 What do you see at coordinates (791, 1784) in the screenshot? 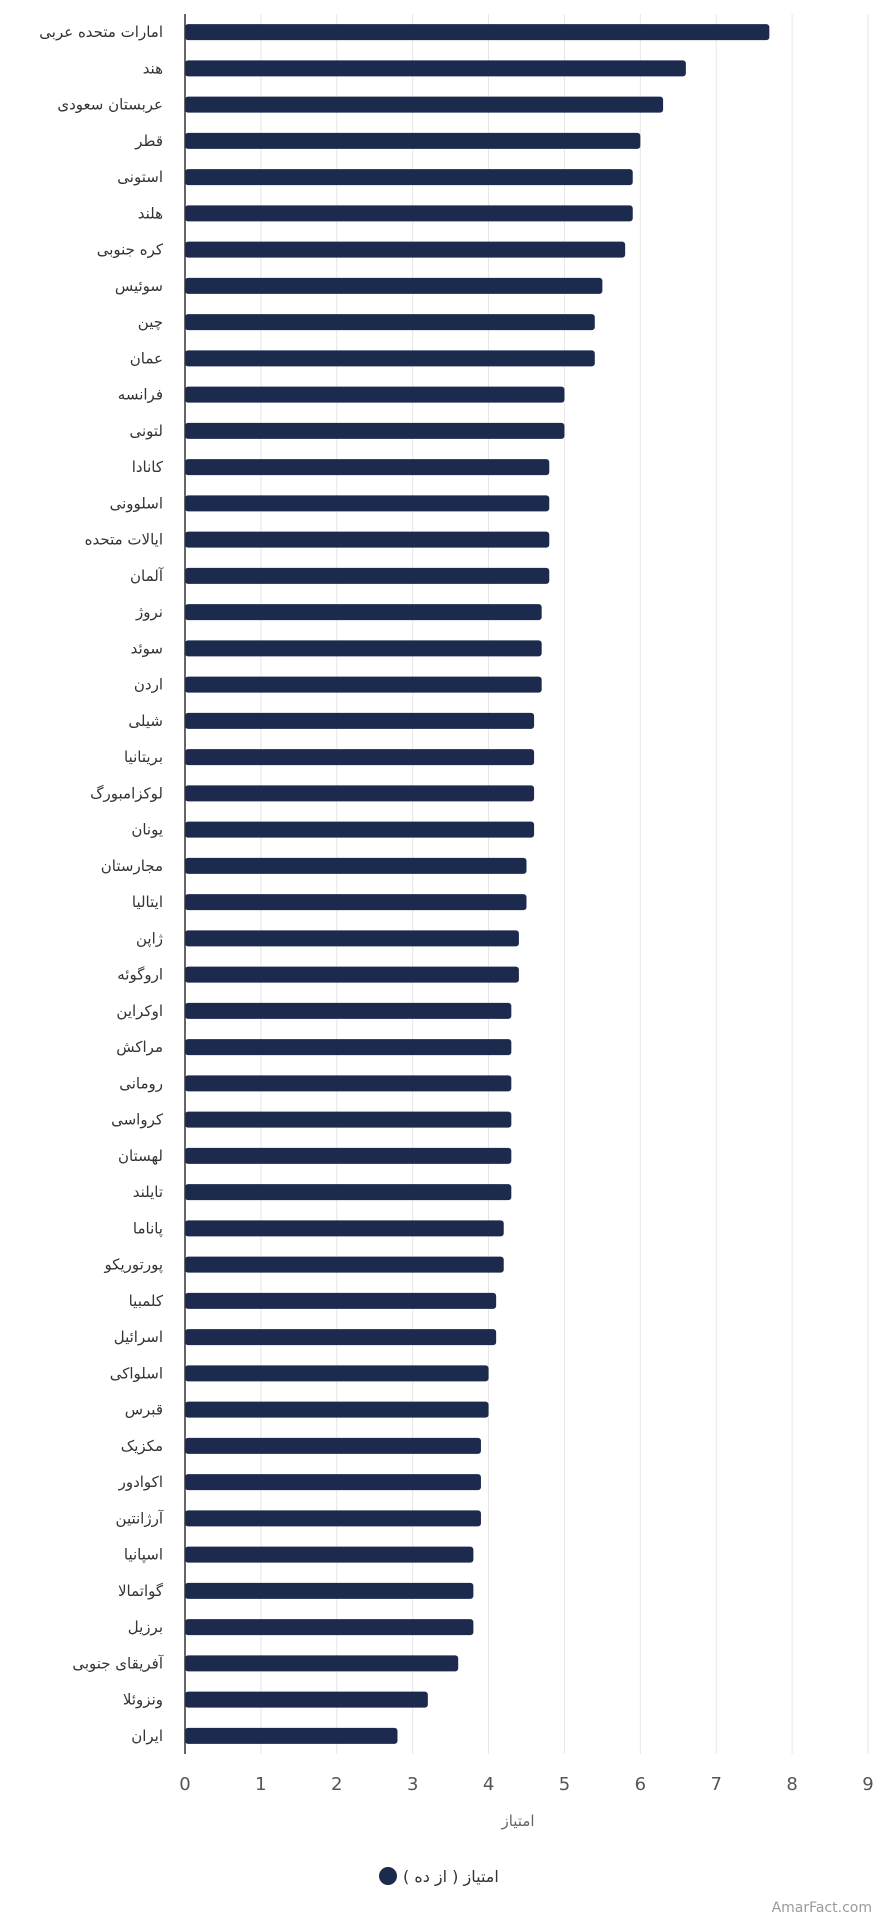
I see `x-tick-label: 8` at bounding box center [791, 1784].